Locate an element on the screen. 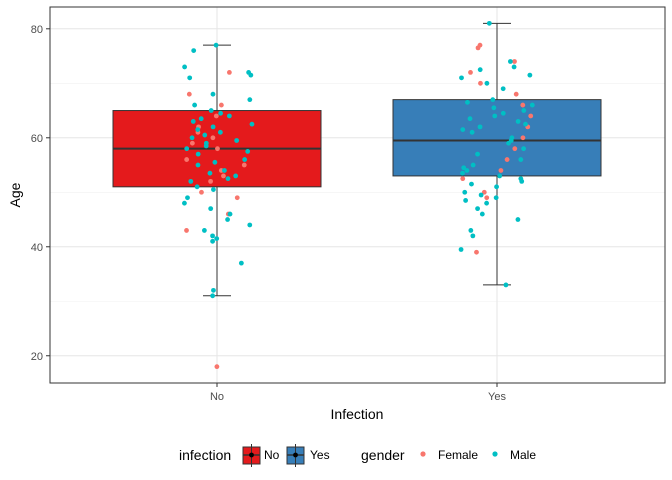 The image size is (672, 480). legend: infection No Yes gender Female Male is located at coordinates (357, 455).